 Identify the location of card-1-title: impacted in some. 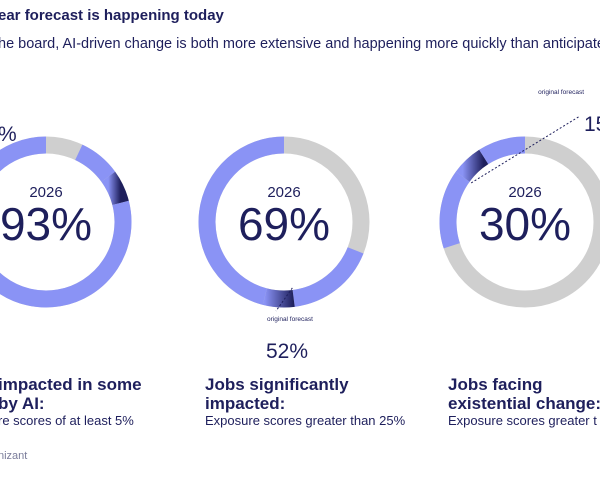
(71, 384).